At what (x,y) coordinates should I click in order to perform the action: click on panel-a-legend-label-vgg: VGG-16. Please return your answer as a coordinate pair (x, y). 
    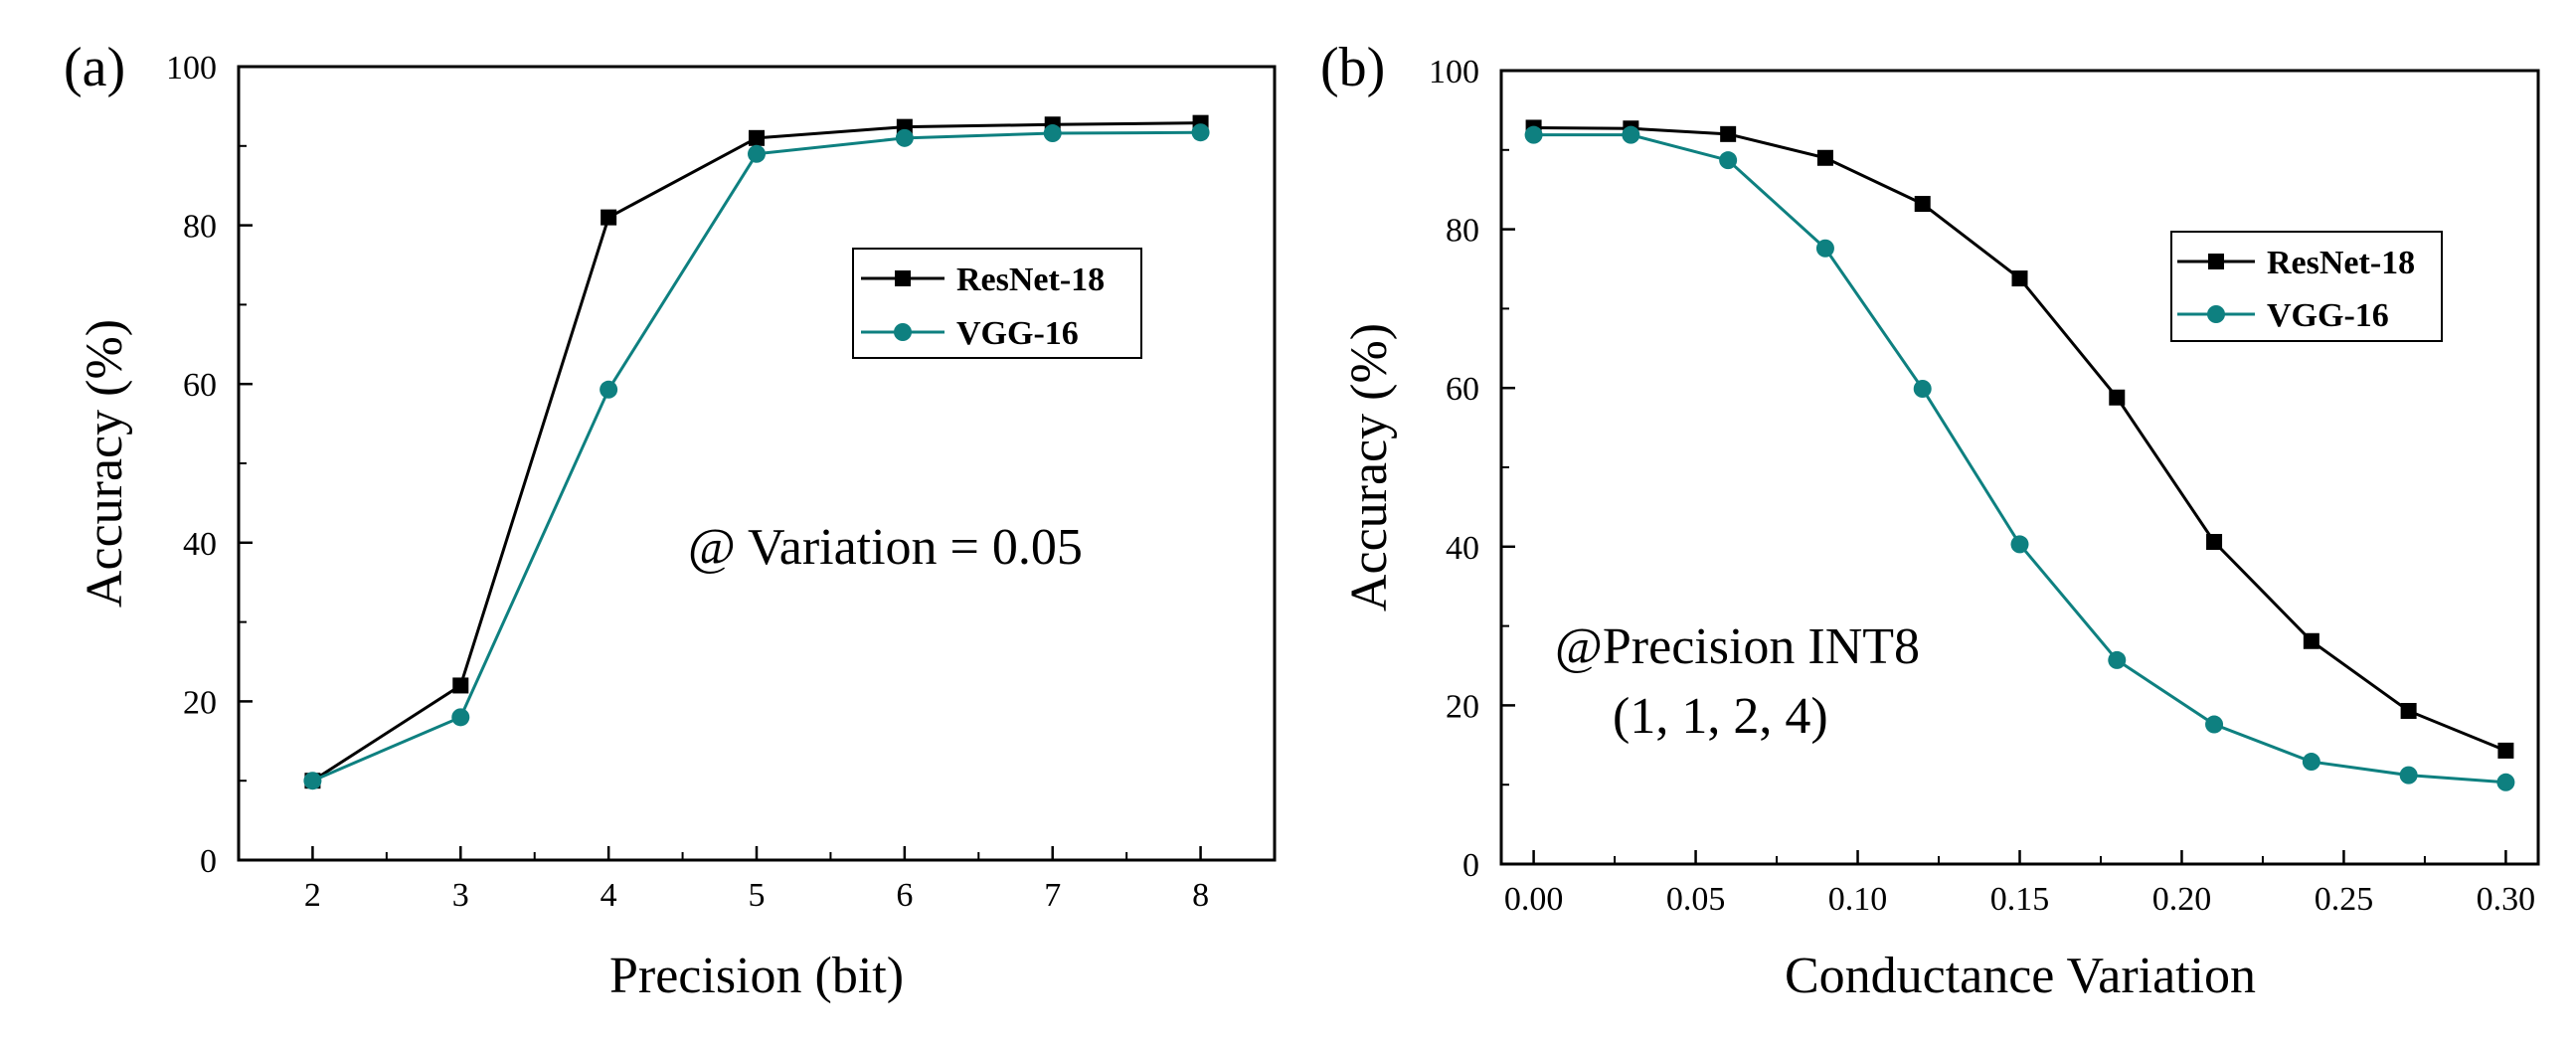
    Looking at the image, I should click on (1017, 333).